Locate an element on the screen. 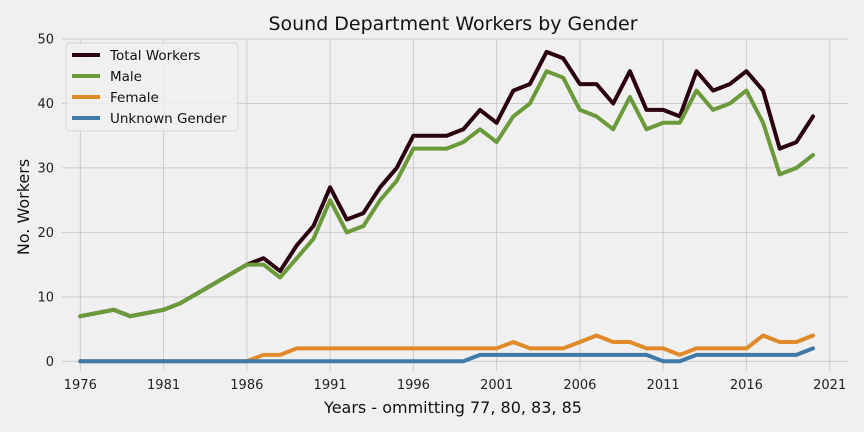 This screenshot has height=432, width=864. x-tick-label: 2021 is located at coordinates (829, 385).